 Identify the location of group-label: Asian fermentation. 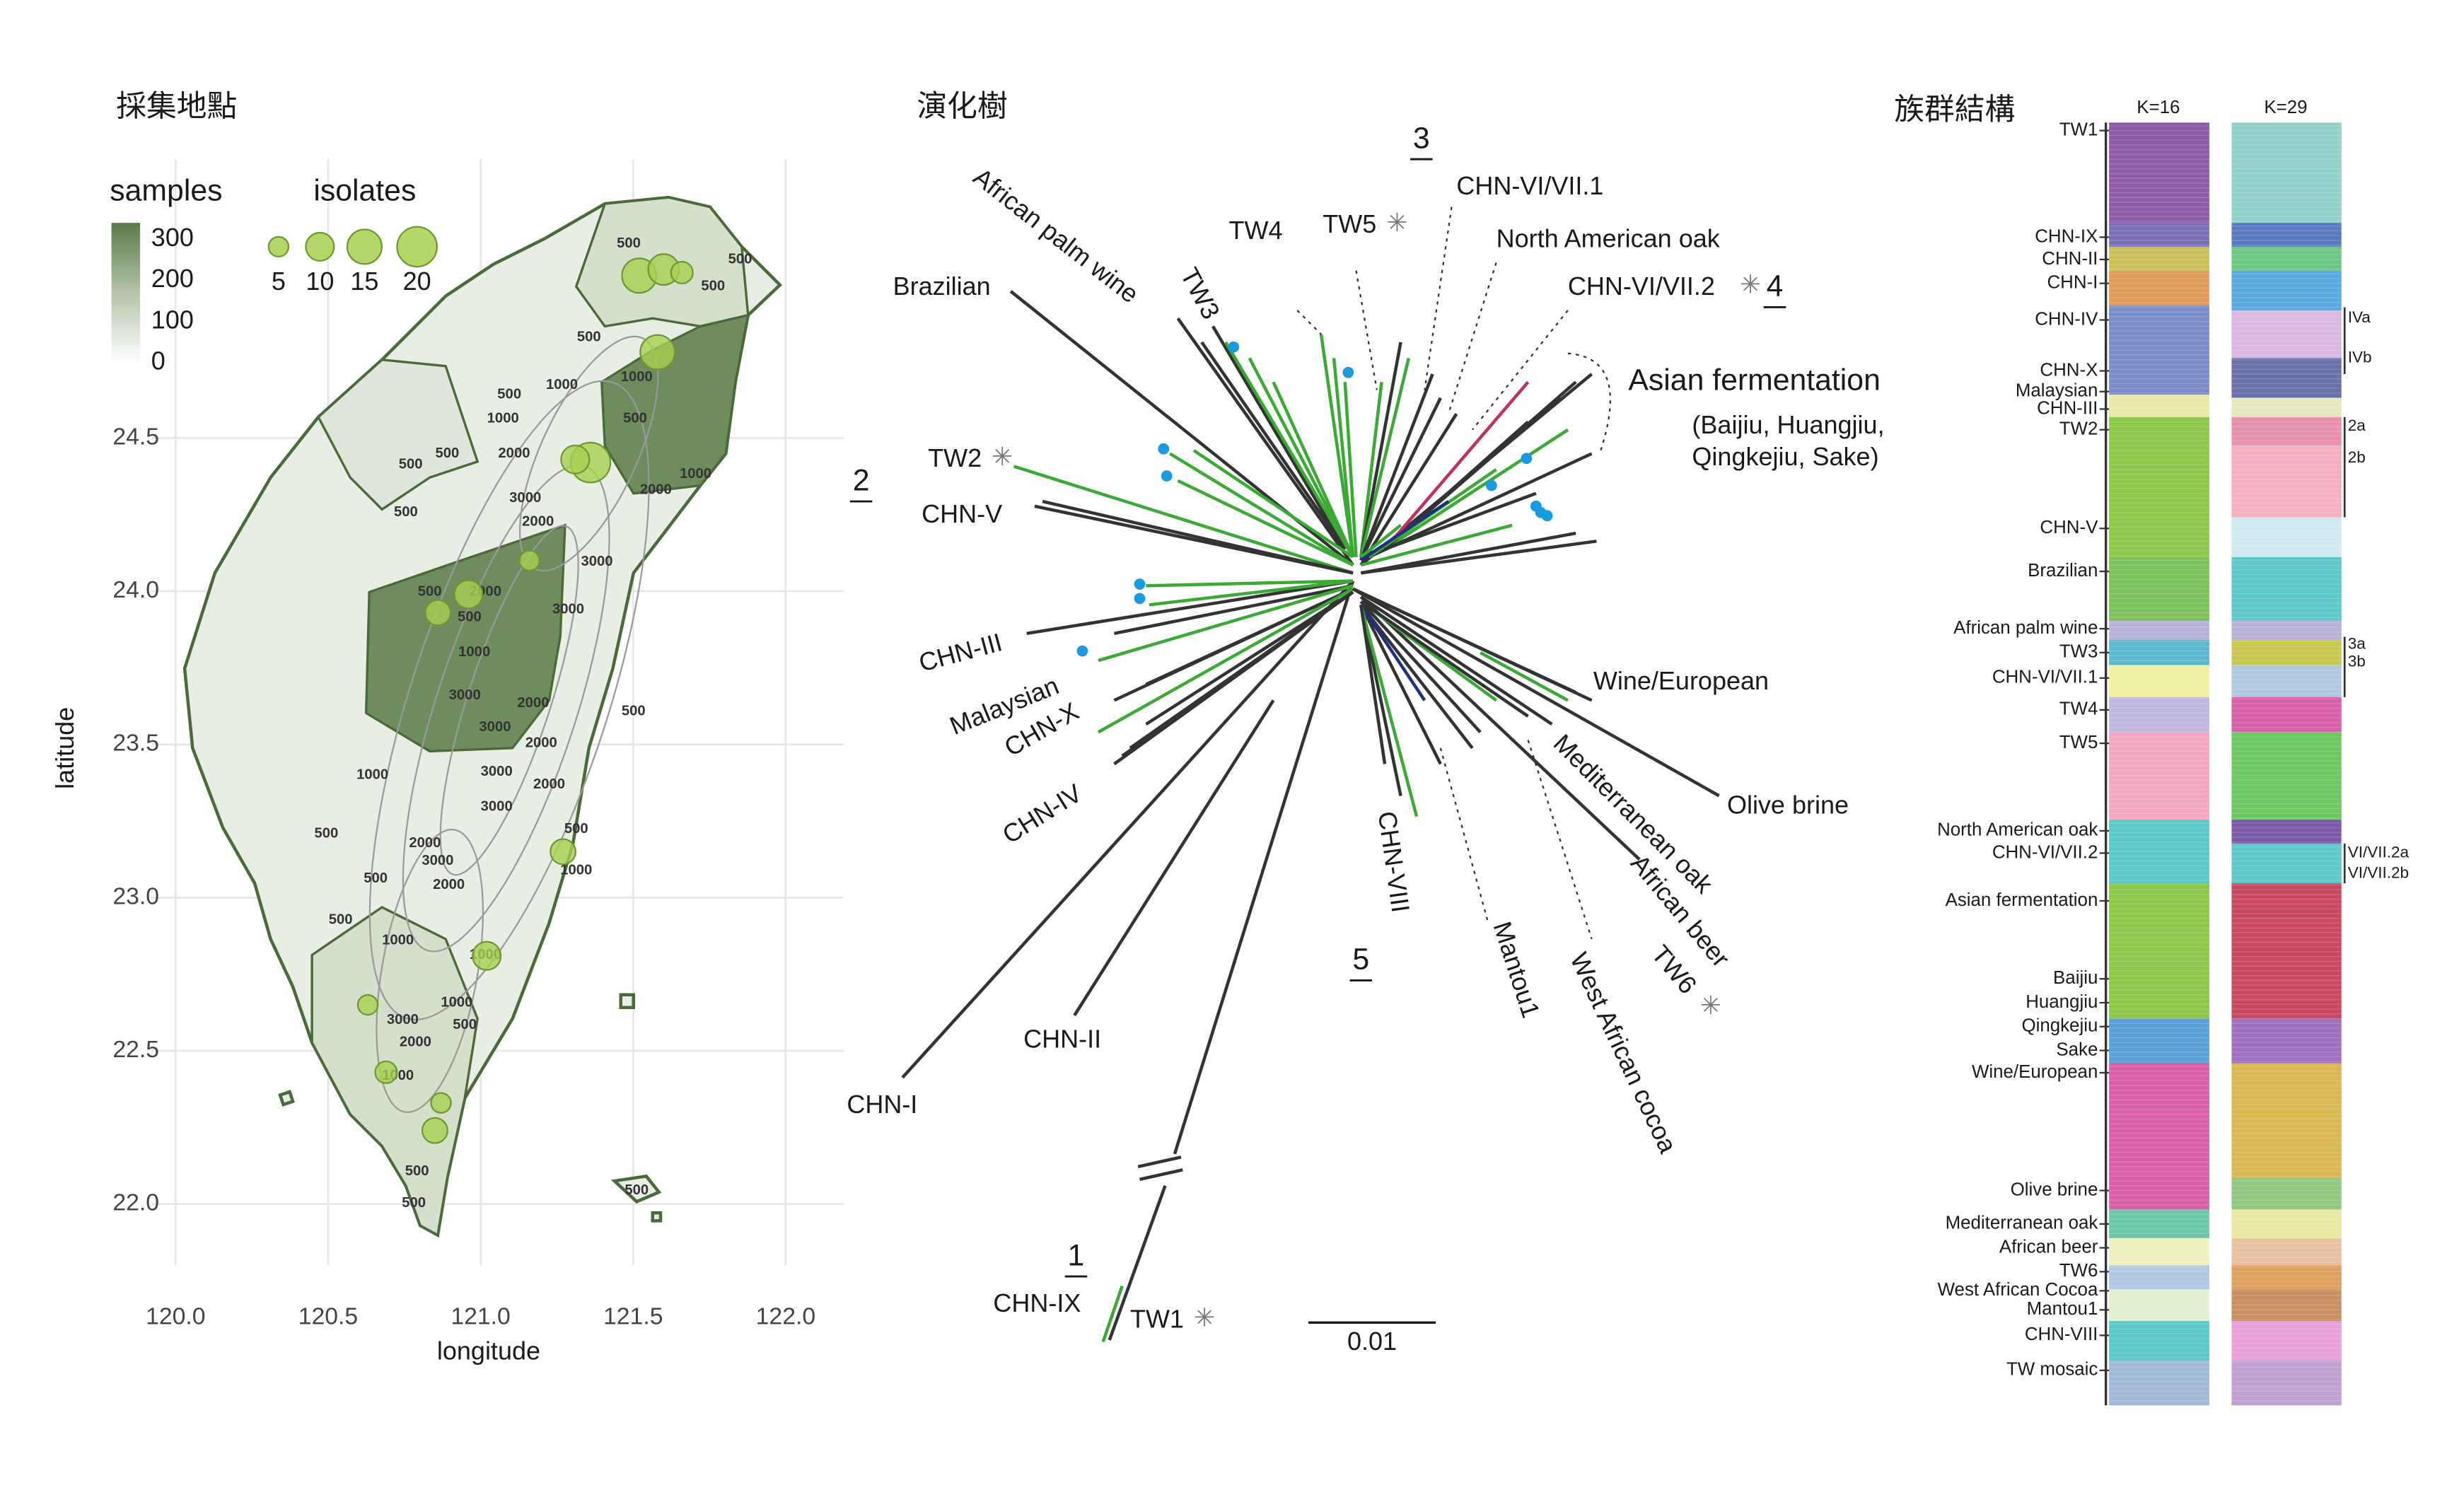
(2022, 900).